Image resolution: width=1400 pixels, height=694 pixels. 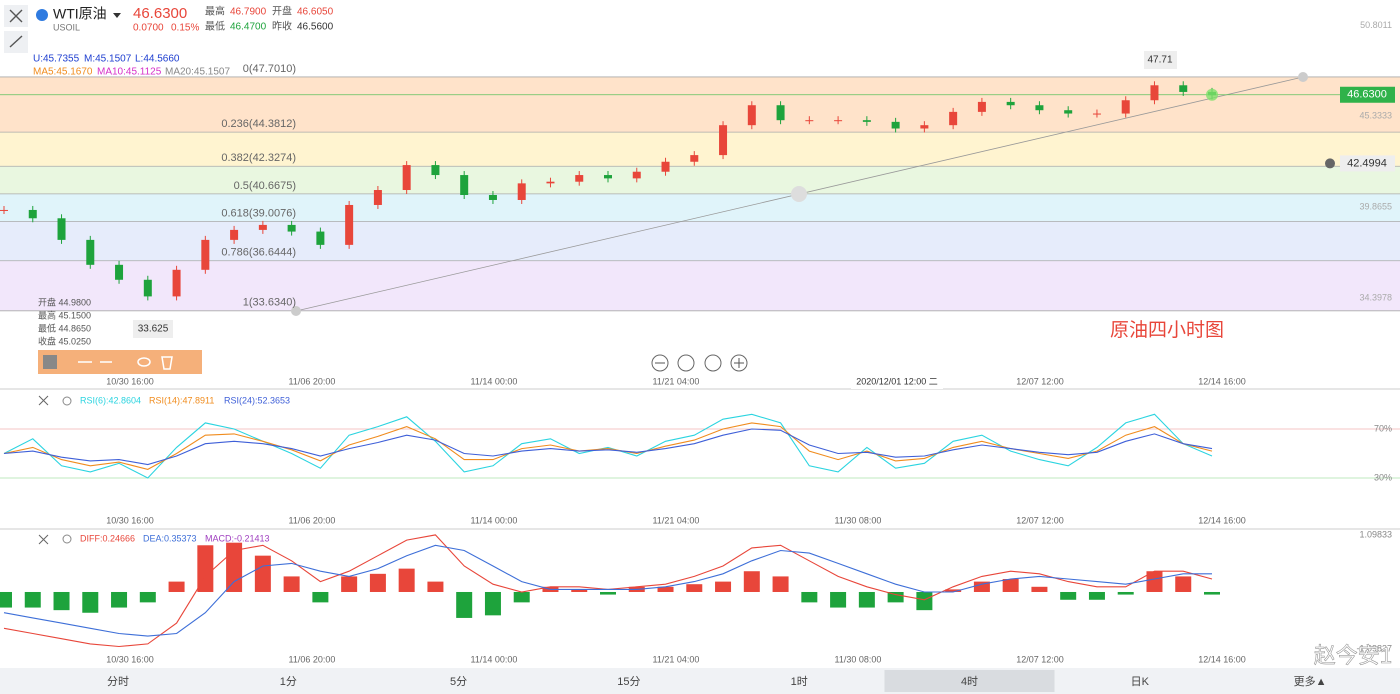 I want to click on ma-value: MA20:45.1507, so click(x=197, y=72).